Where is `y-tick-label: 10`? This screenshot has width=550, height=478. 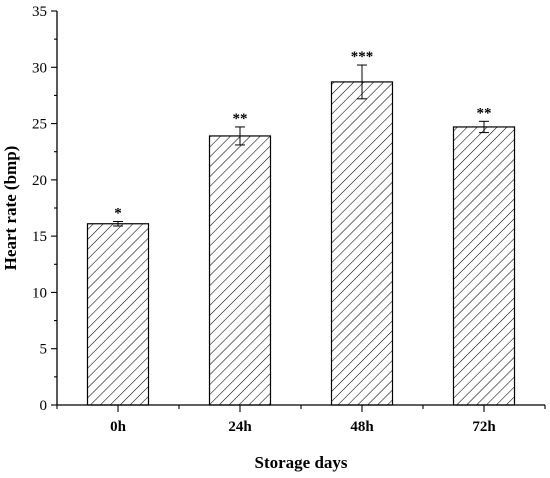
y-tick-label: 10 is located at coordinates (39, 293).